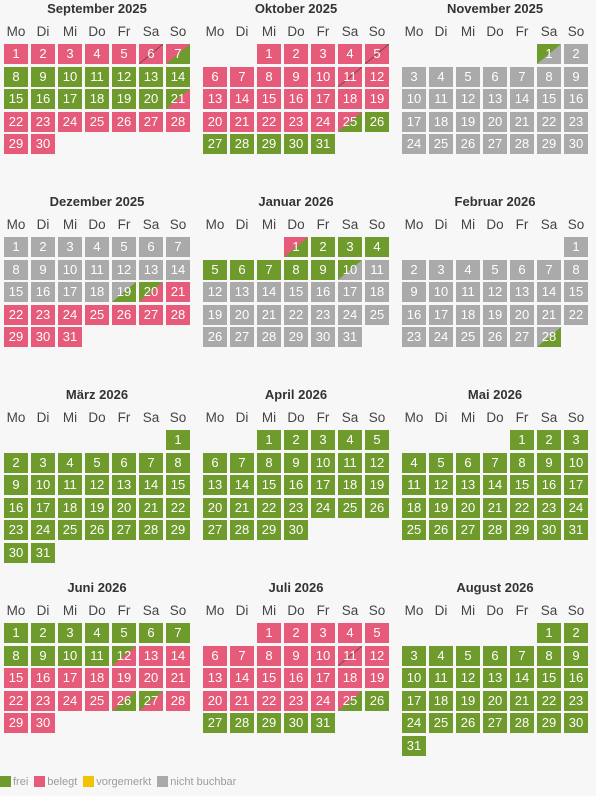 This screenshot has height=796, width=596. I want to click on day-cell: 23, so click(576, 700).